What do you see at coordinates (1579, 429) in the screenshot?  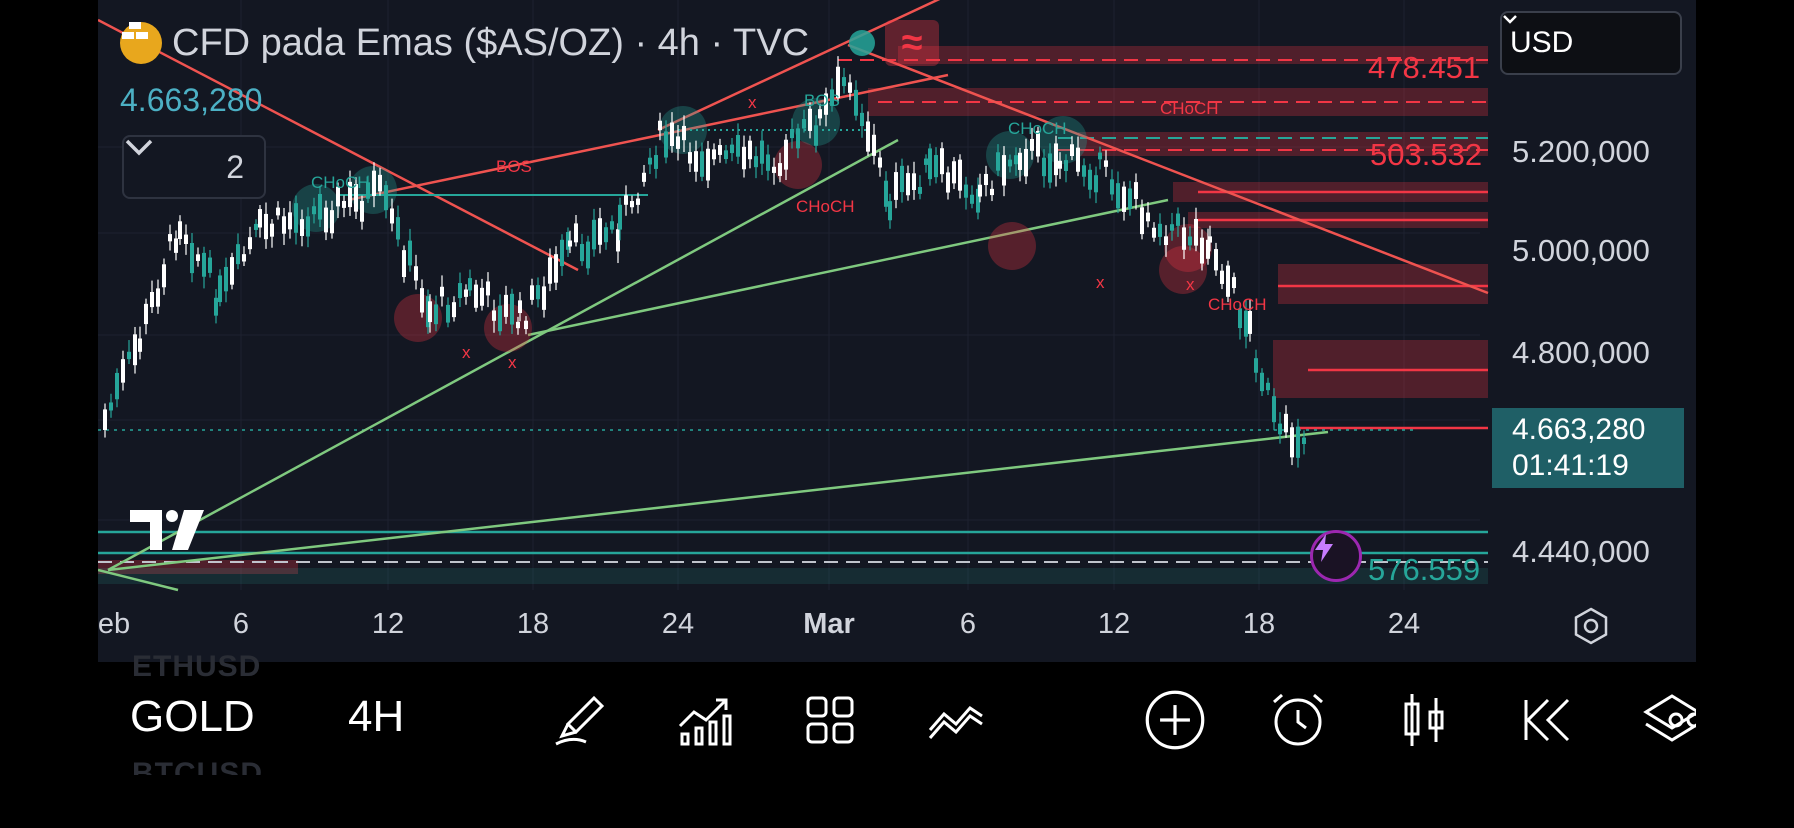 I see `current-price: 4.663,280` at bounding box center [1579, 429].